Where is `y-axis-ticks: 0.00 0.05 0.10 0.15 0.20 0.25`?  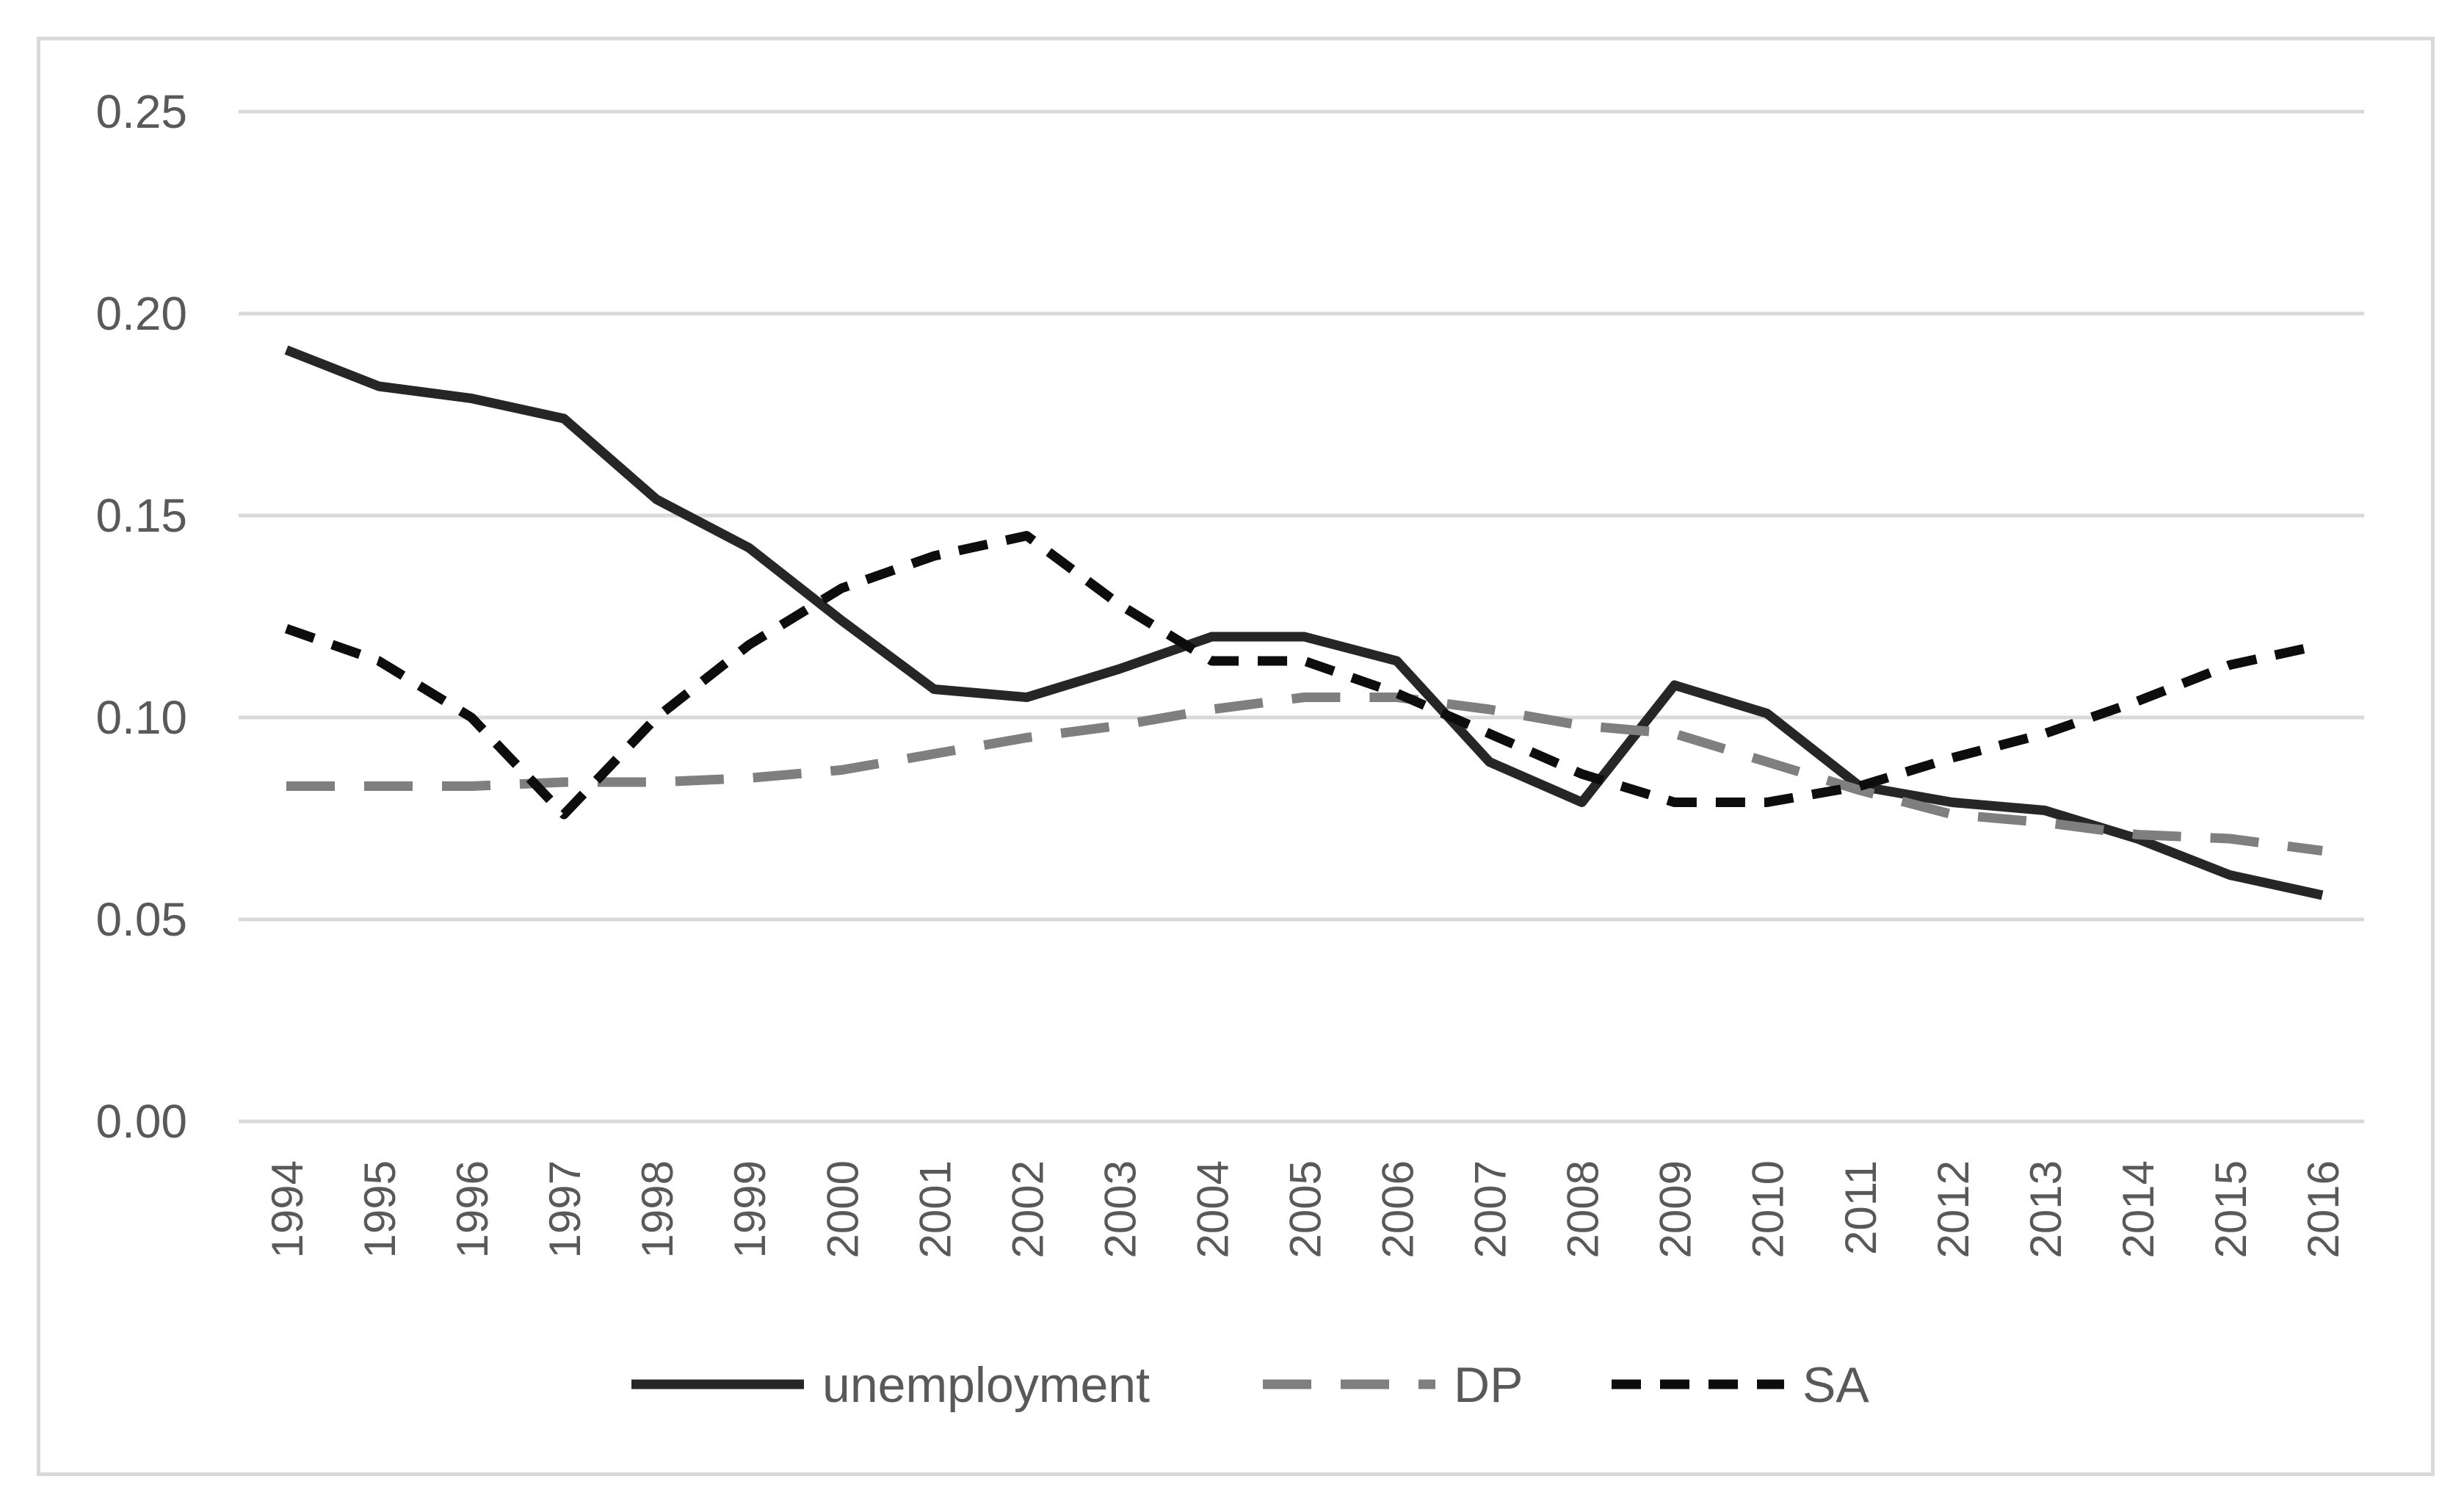 y-axis-ticks: 0.00 0.05 0.10 0.15 0.20 0.25 is located at coordinates (141, 616).